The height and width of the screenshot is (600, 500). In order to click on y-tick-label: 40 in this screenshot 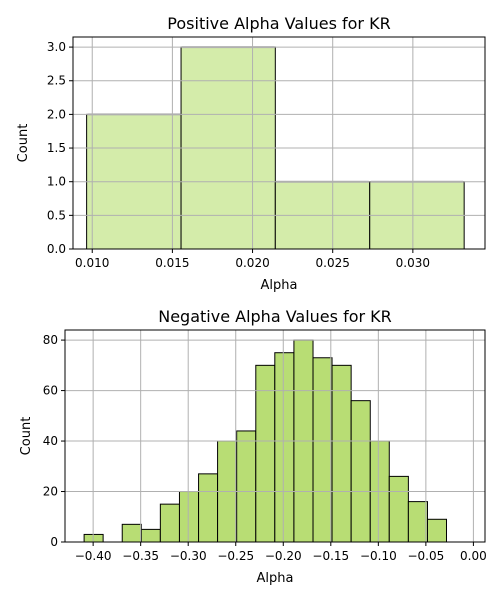, I will do `click(50, 441)`.